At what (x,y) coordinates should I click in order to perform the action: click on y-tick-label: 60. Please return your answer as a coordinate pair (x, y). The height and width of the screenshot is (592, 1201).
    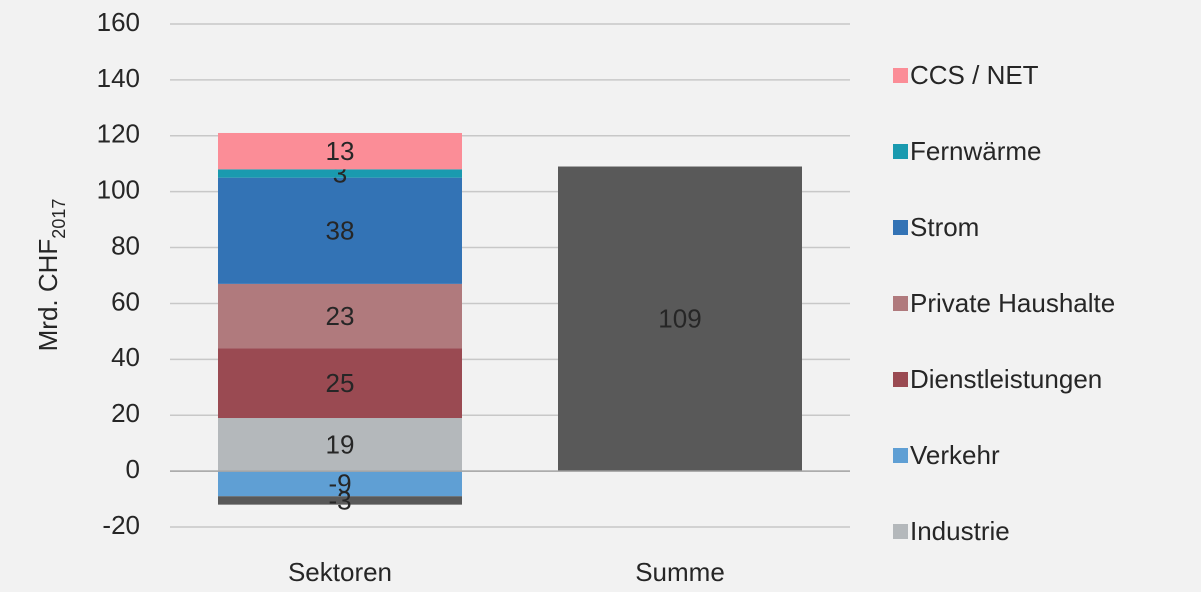
    Looking at the image, I should click on (125, 301).